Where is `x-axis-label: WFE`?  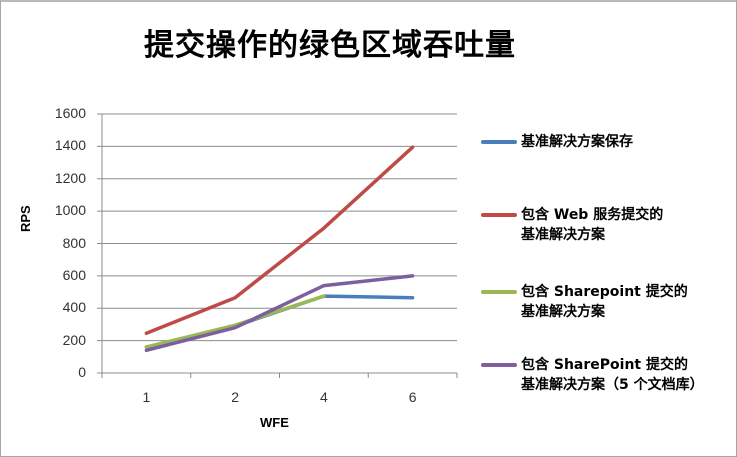
x-axis-label: WFE is located at coordinates (274, 422).